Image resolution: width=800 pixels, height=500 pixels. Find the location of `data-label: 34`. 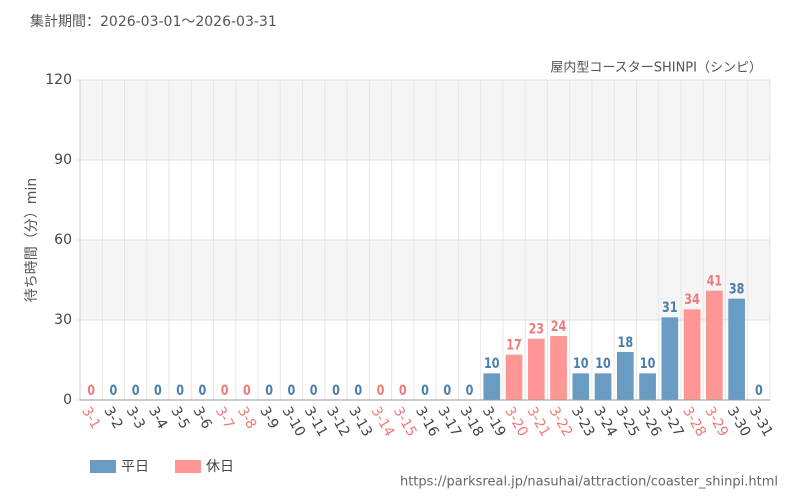

data-label: 34 is located at coordinates (692, 299).